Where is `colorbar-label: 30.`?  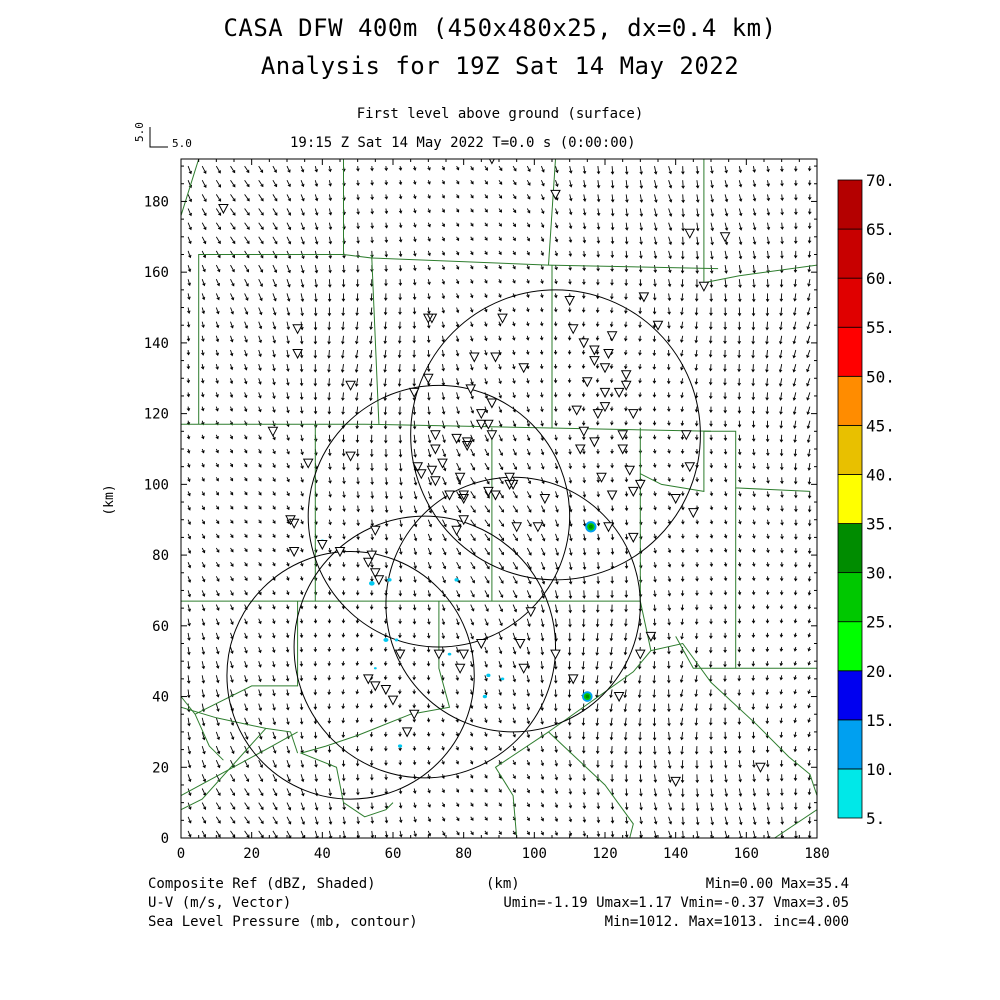
colorbar-label: 30. is located at coordinates (880, 573).